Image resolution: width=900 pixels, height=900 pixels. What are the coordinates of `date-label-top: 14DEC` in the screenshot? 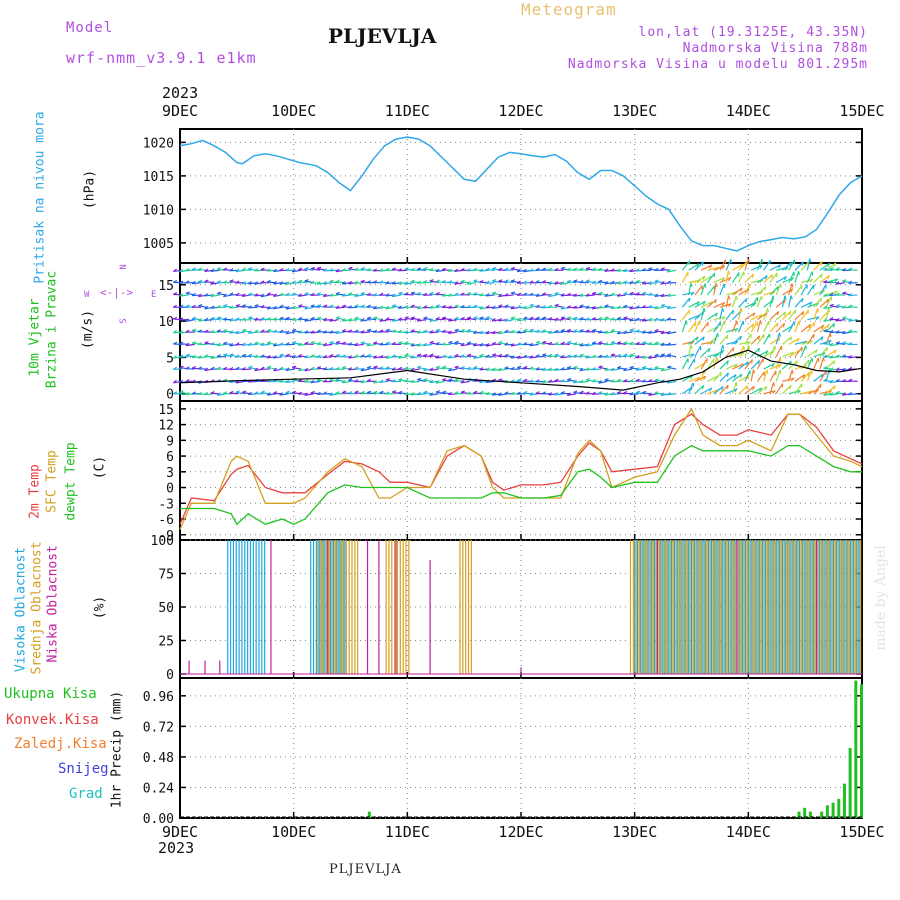 It's located at (748, 111).